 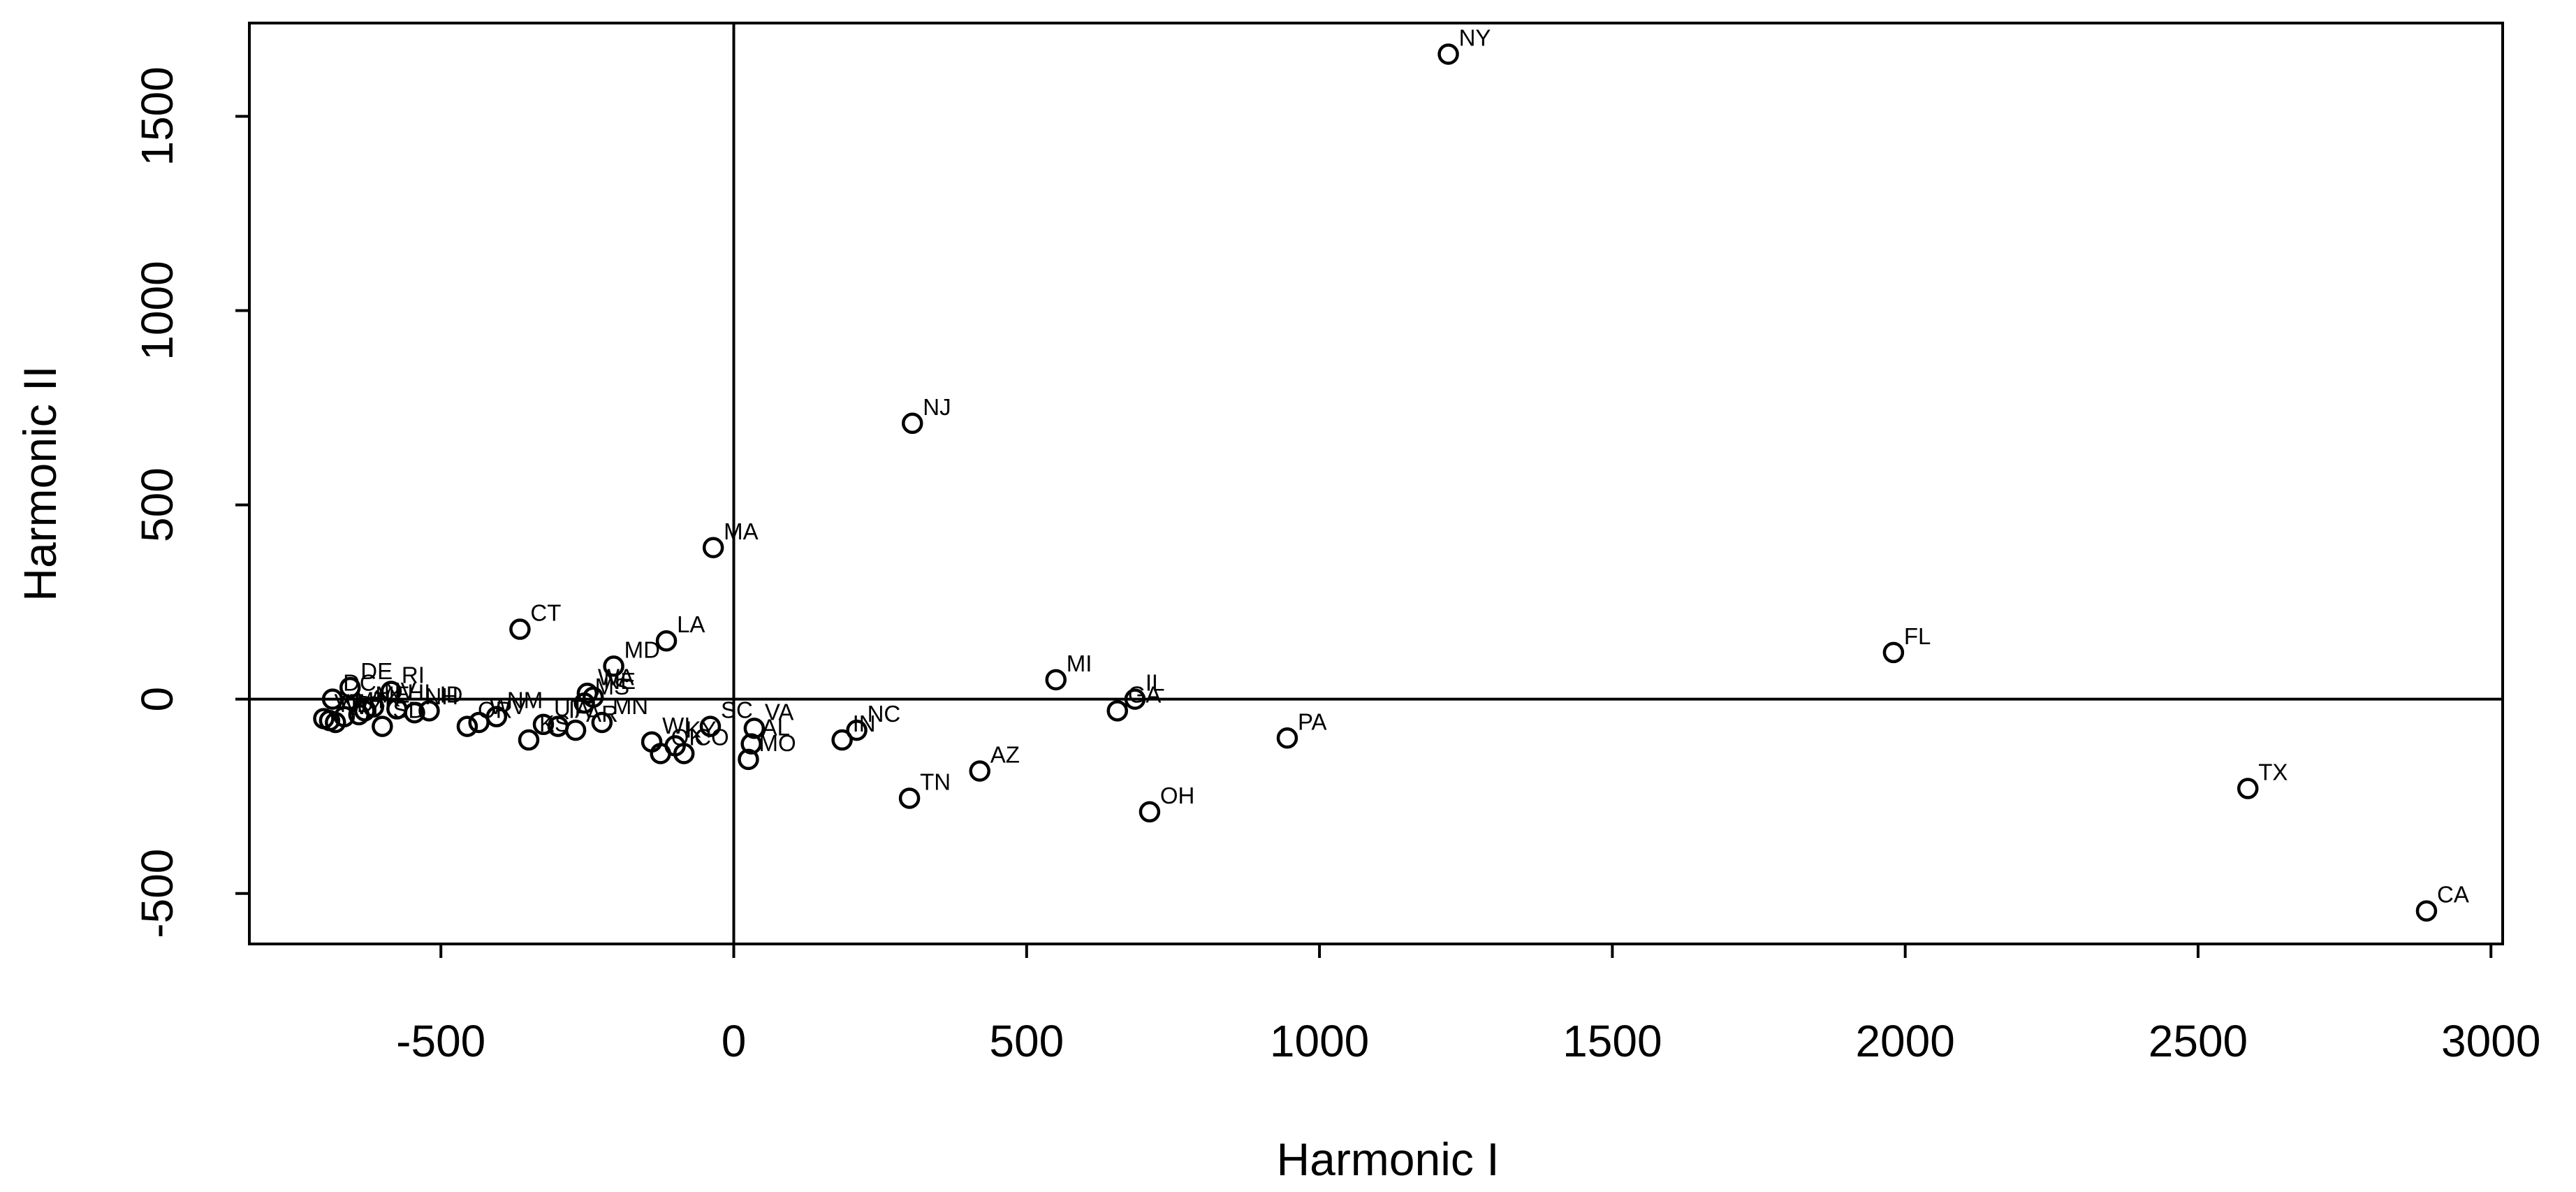 I want to click on point-label-mt: MT, so click(x=371, y=700).